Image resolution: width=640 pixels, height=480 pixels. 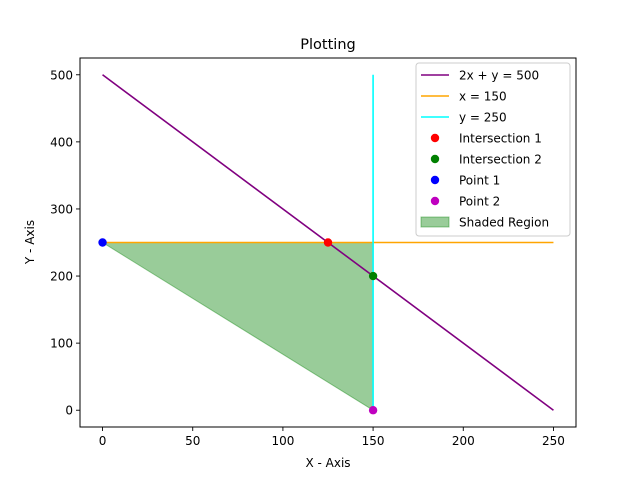 I want to click on y-tick-label: 500, so click(x=61, y=75).